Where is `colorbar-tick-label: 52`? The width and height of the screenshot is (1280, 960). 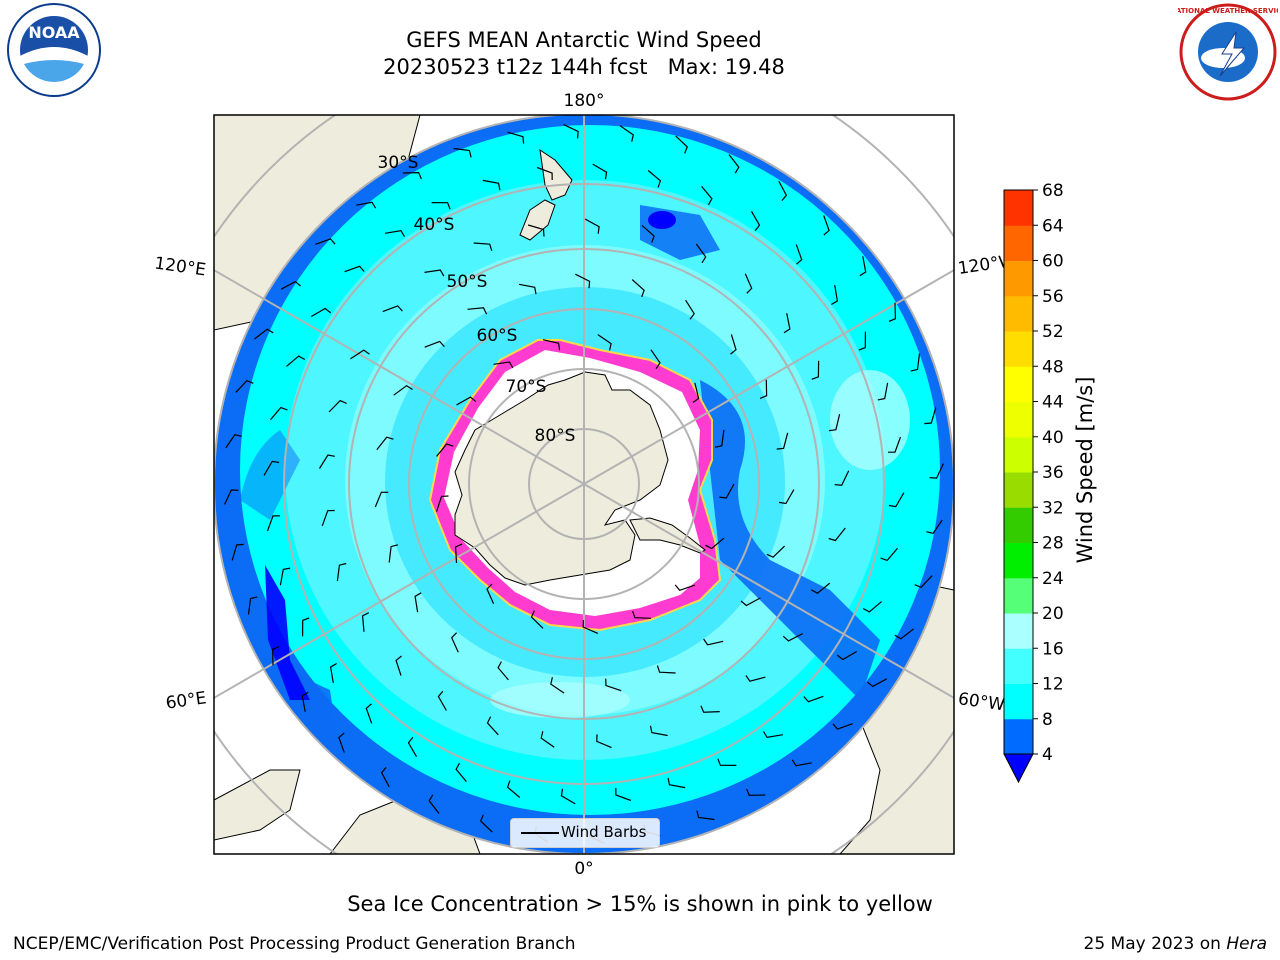
colorbar-tick-label: 52 is located at coordinates (1053, 332).